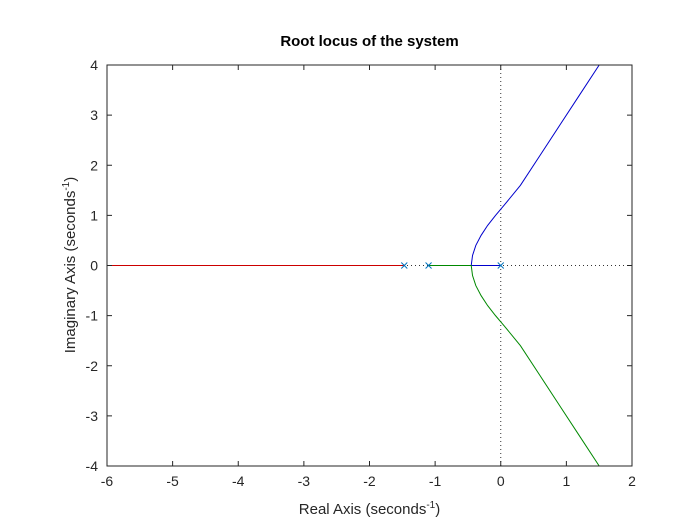  I want to click on y-axis-label-close: ), so click(70, 179).